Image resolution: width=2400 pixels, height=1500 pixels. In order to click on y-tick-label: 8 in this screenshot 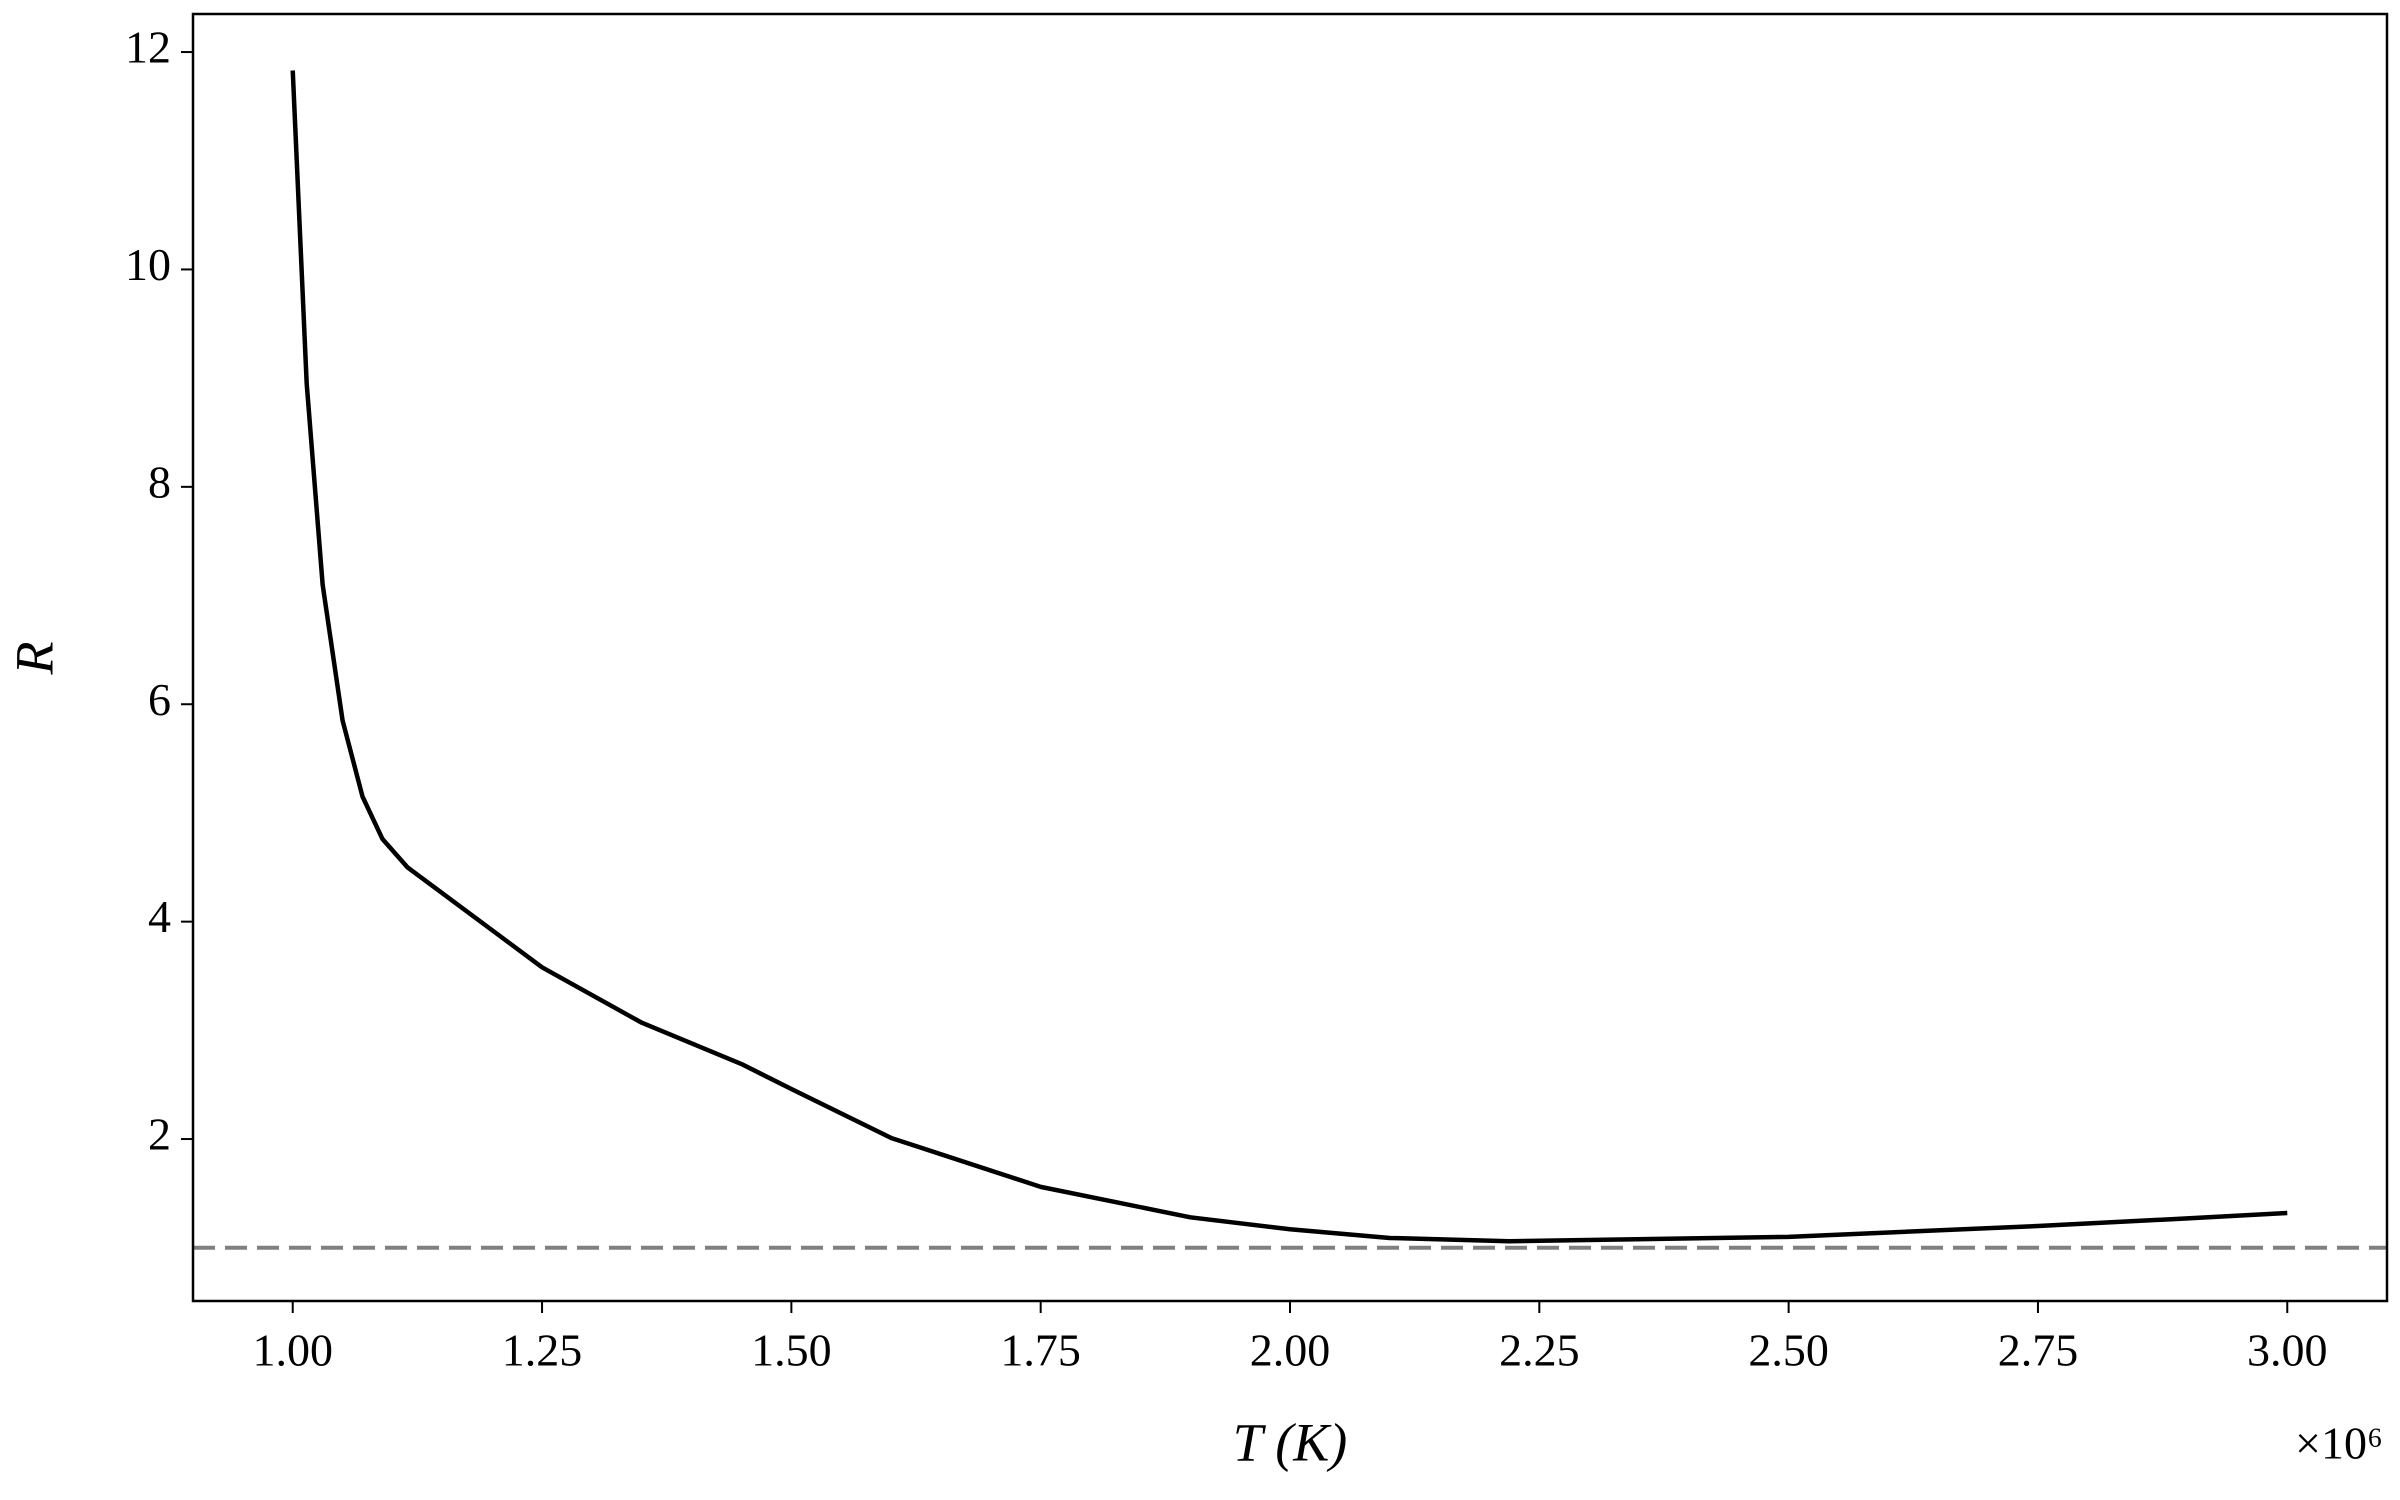, I will do `click(159, 481)`.